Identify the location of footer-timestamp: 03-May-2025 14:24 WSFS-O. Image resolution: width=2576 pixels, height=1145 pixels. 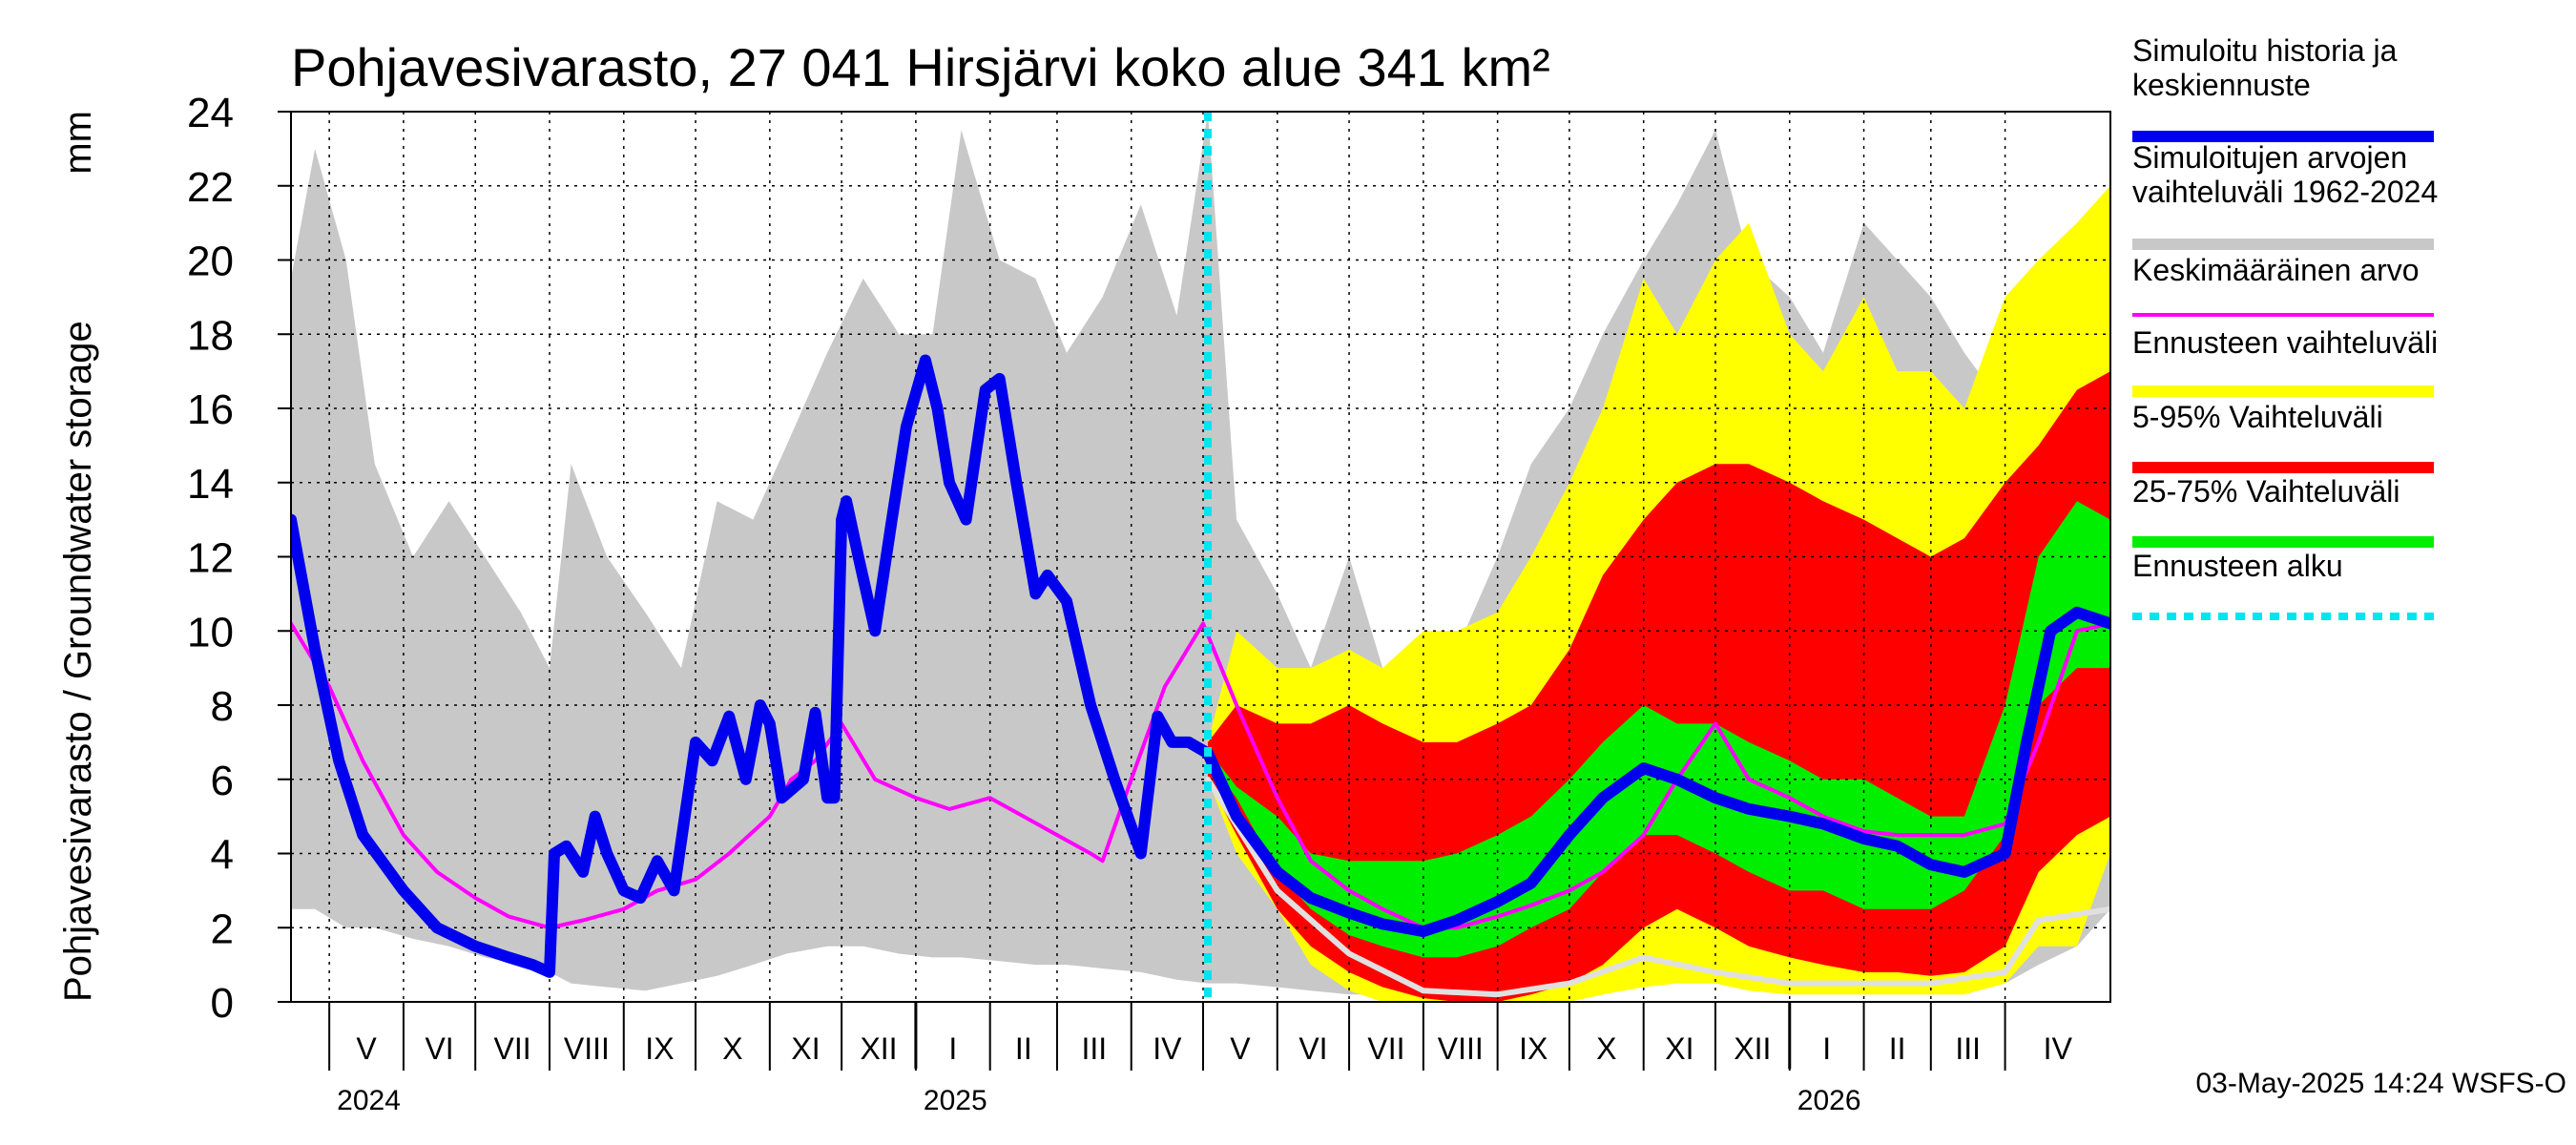
(2381, 1083).